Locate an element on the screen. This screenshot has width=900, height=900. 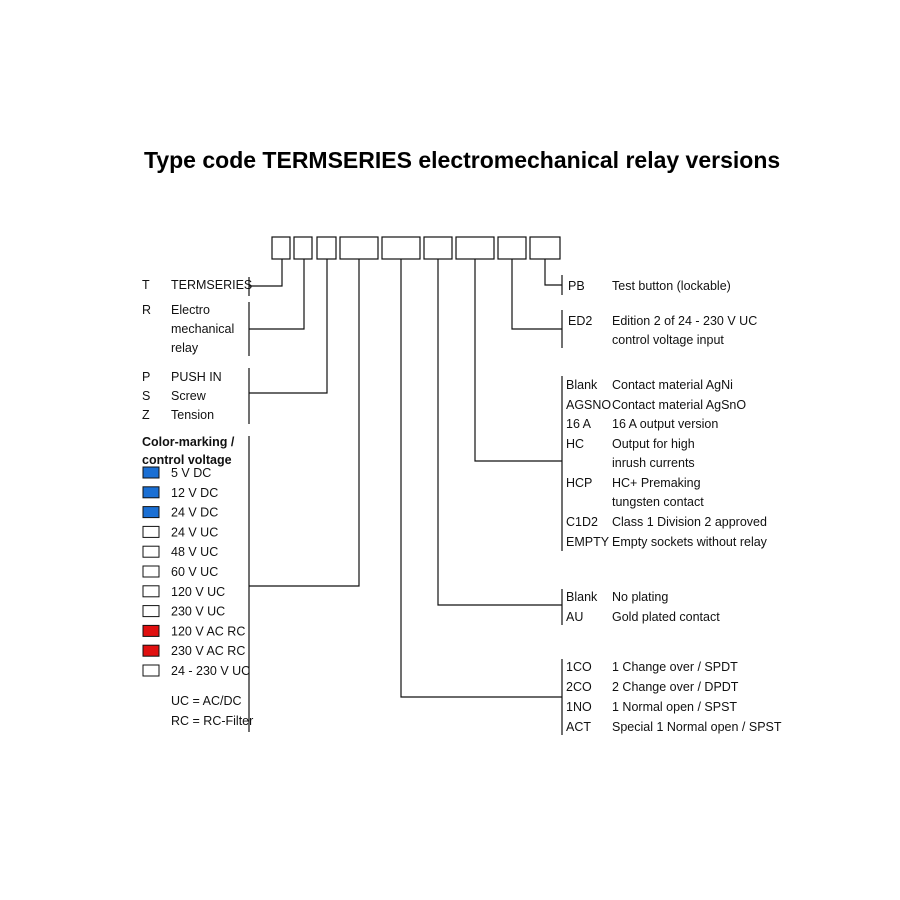
option-label: Special 1 Normal open / SPST is located at coordinates (697, 727).